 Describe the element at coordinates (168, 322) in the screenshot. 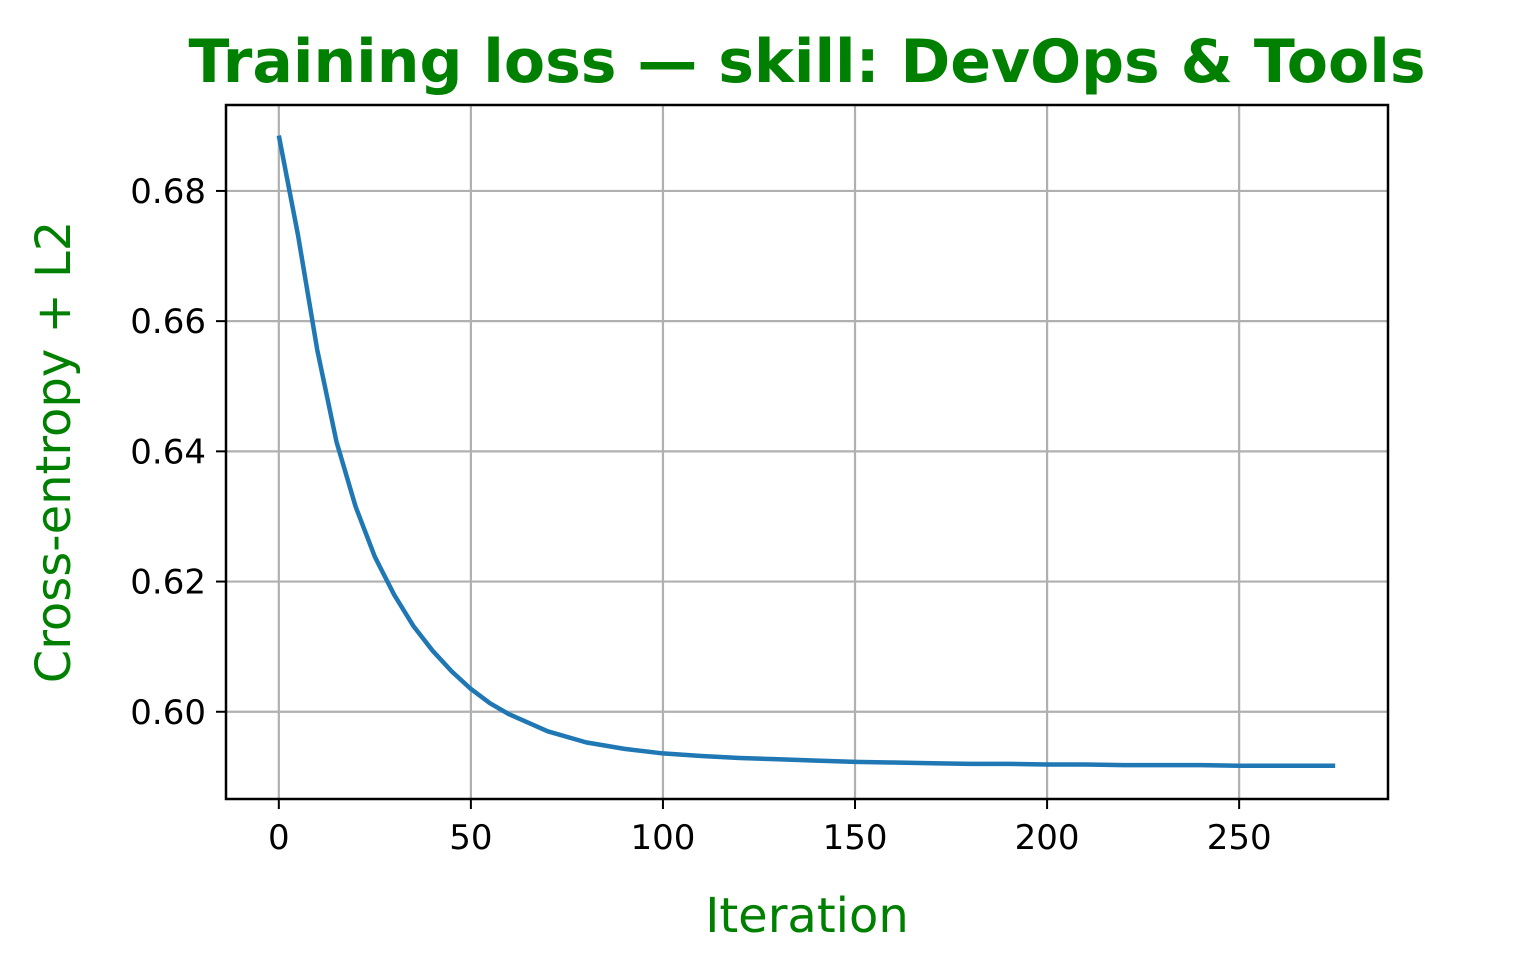

I see `y-tick-label: 0.66` at that location.